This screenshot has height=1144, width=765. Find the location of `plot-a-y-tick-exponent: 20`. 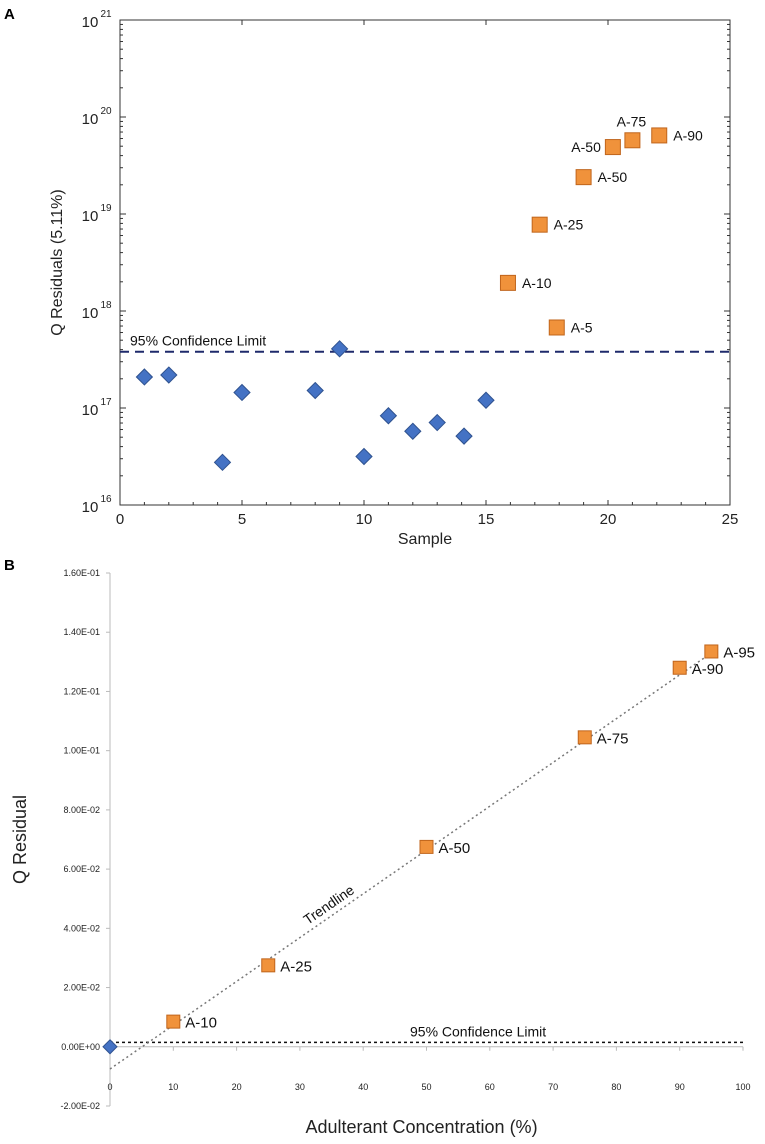

plot-a-y-tick-exponent: 20 is located at coordinates (106, 111).